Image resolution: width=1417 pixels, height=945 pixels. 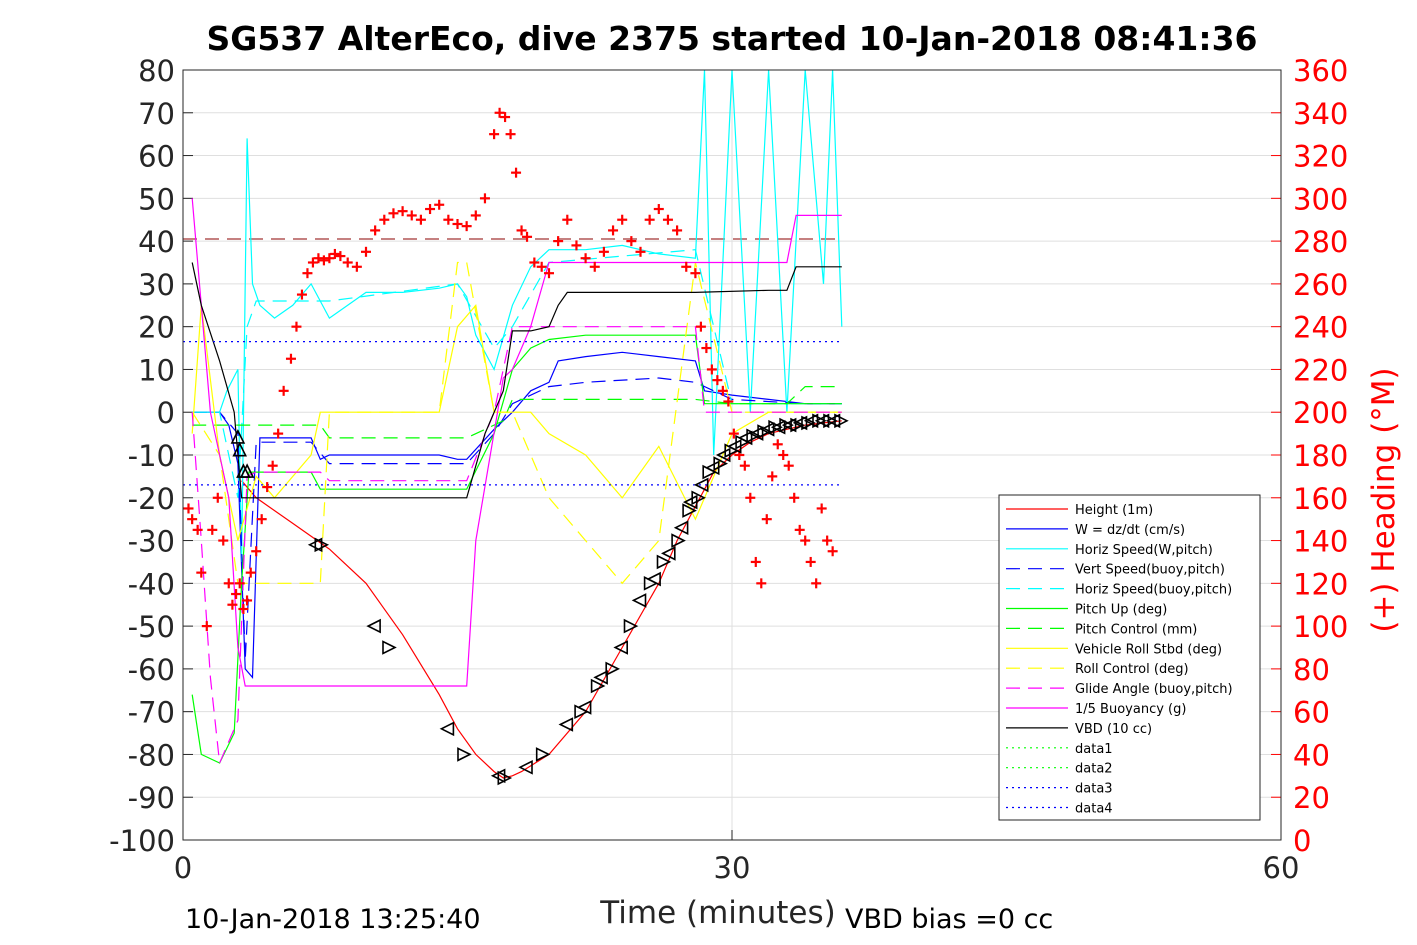 I want to click on right-tick-label: 80, so click(x=1311, y=670).